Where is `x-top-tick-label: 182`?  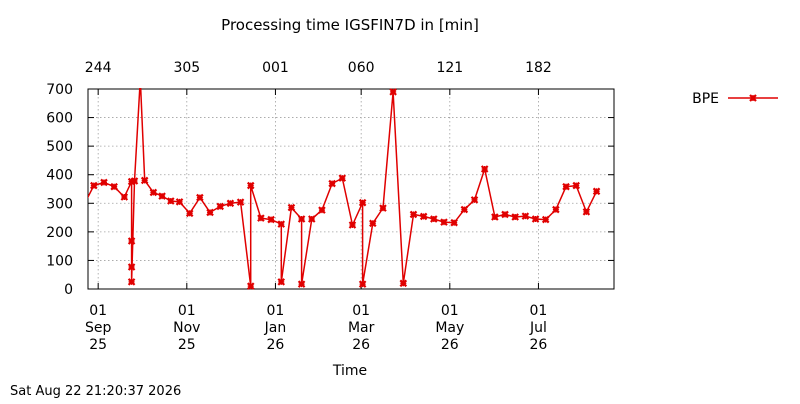 x-top-tick-label: 182 is located at coordinates (538, 68).